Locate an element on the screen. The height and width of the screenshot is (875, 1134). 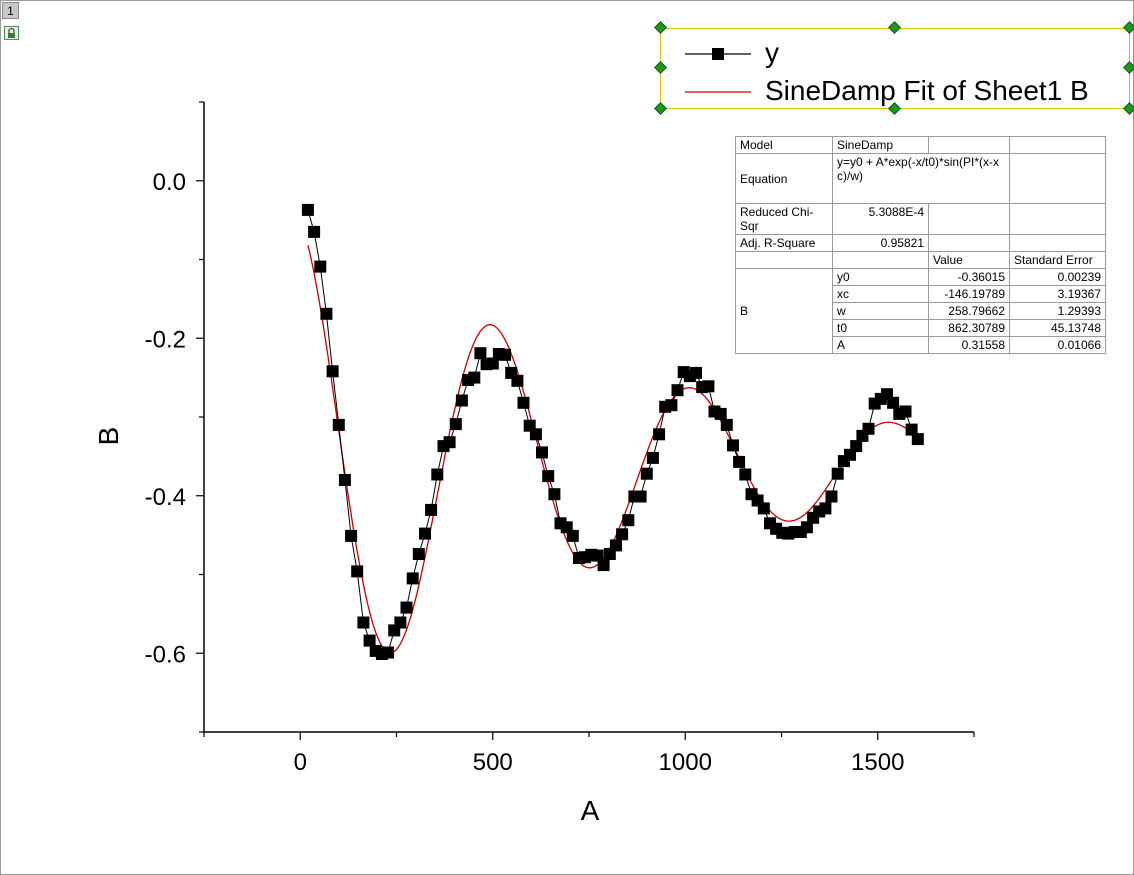
y-axis-label: B is located at coordinates (108, 436).